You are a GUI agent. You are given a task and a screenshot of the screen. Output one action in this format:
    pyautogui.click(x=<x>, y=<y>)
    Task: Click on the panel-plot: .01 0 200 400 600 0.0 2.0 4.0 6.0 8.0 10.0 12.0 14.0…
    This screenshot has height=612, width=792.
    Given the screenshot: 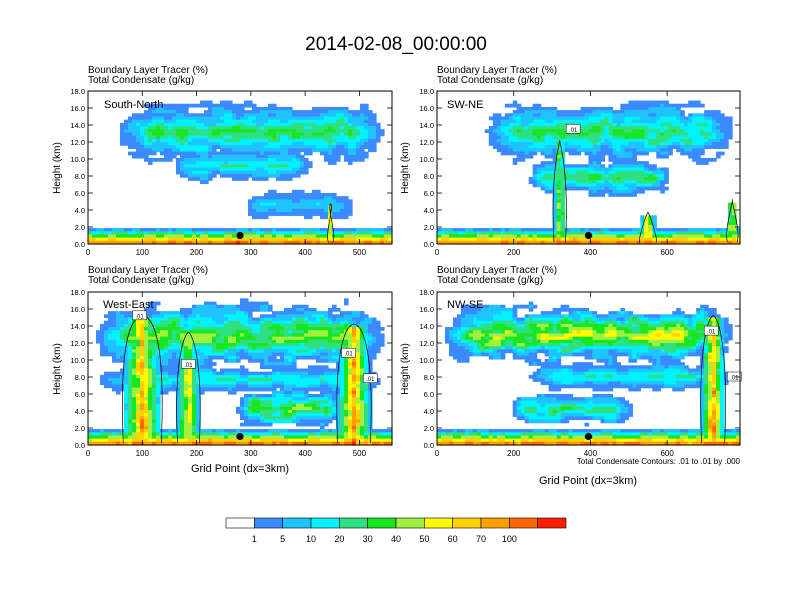 What is the action you would take?
    pyautogui.click(x=580, y=172)
    